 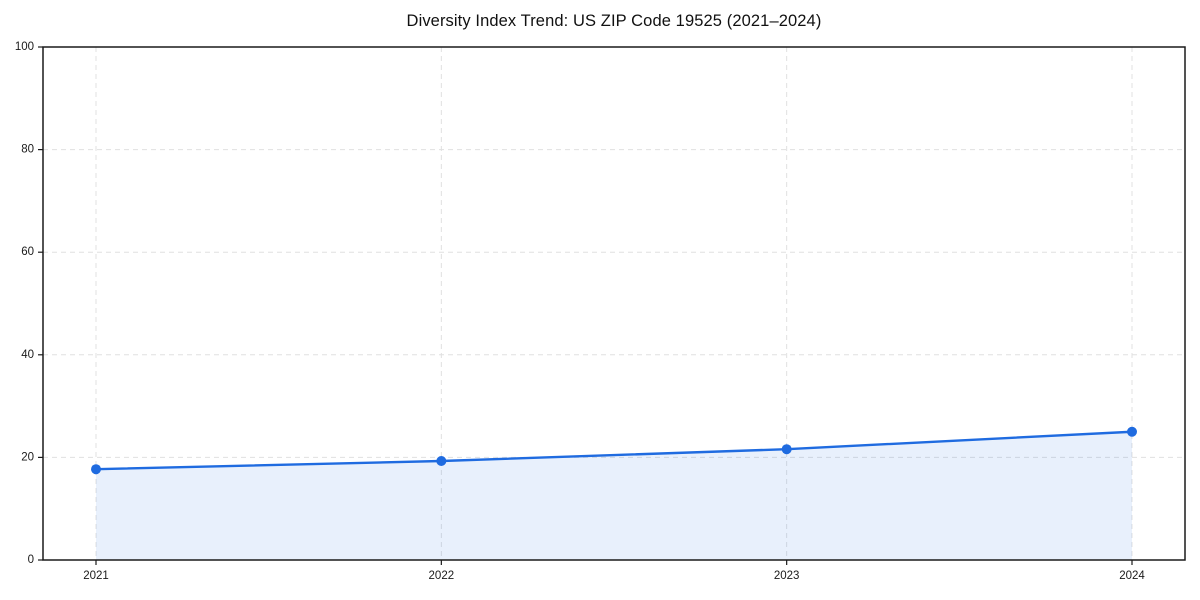 What do you see at coordinates (31, 560) in the screenshot?
I see `y-tick-label: 0` at bounding box center [31, 560].